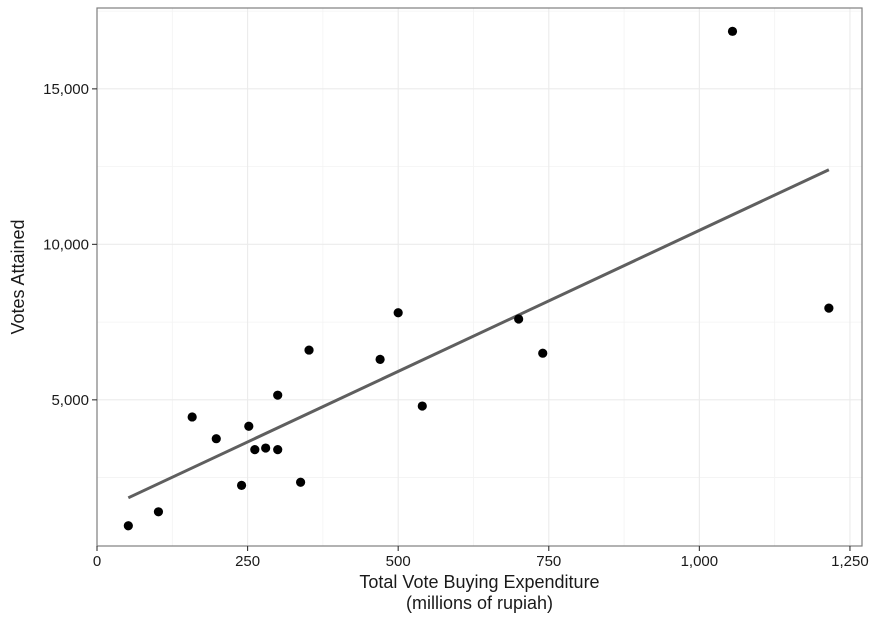 The height and width of the screenshot is (621, 875). I want to click on x-axis-subtitle: (millions of rupiah), so click(479, 603).